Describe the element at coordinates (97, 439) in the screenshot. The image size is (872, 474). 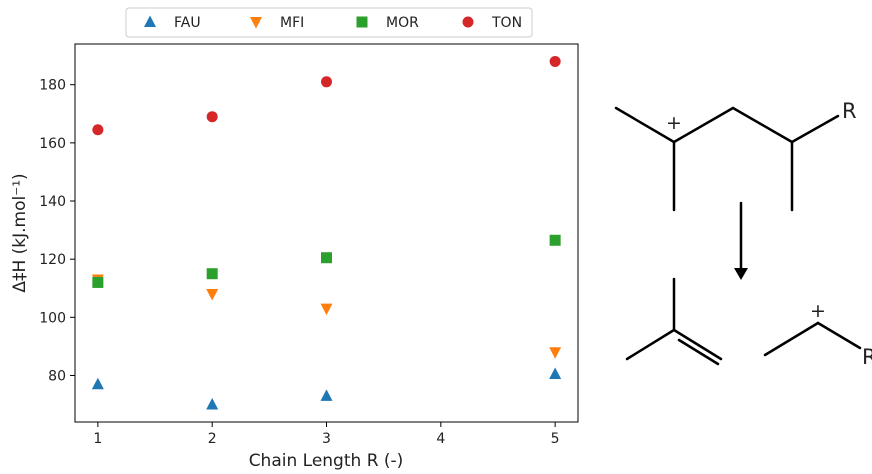
I see `x-tick-label: 1` at that location.